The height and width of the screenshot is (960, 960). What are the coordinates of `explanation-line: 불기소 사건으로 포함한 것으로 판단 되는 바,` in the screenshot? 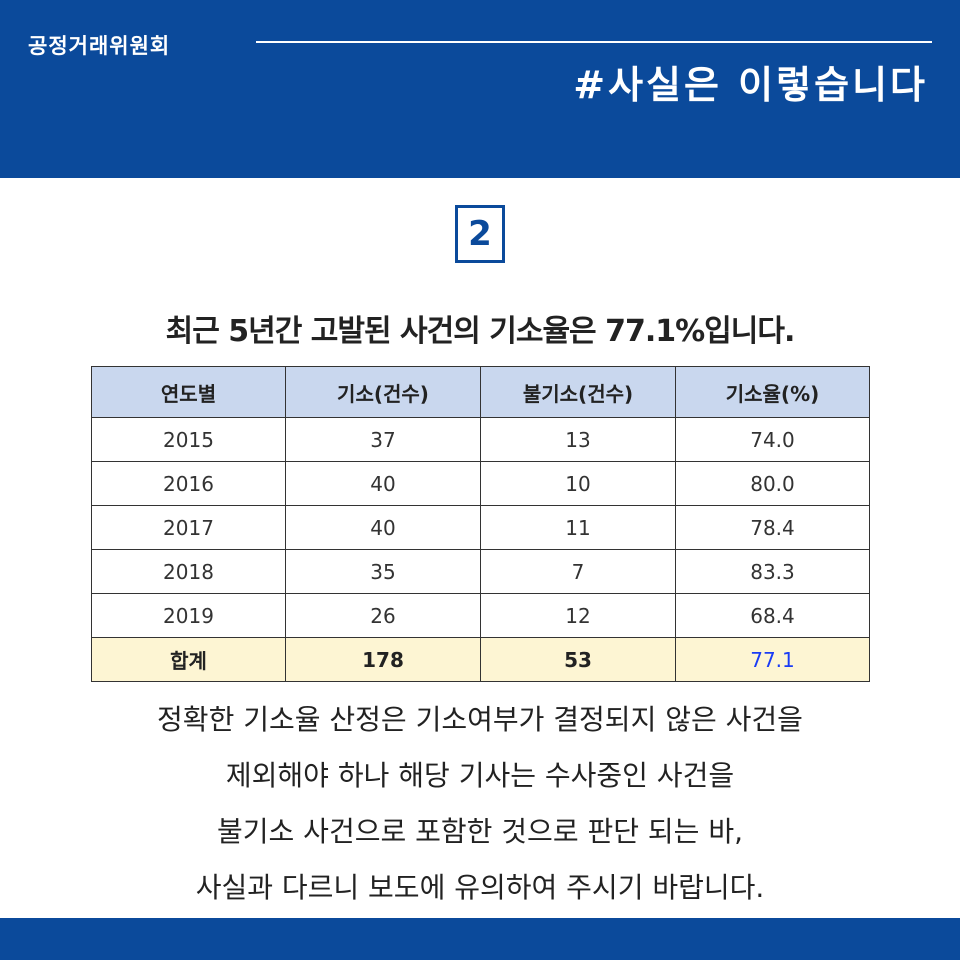 It's located at (480, 831).